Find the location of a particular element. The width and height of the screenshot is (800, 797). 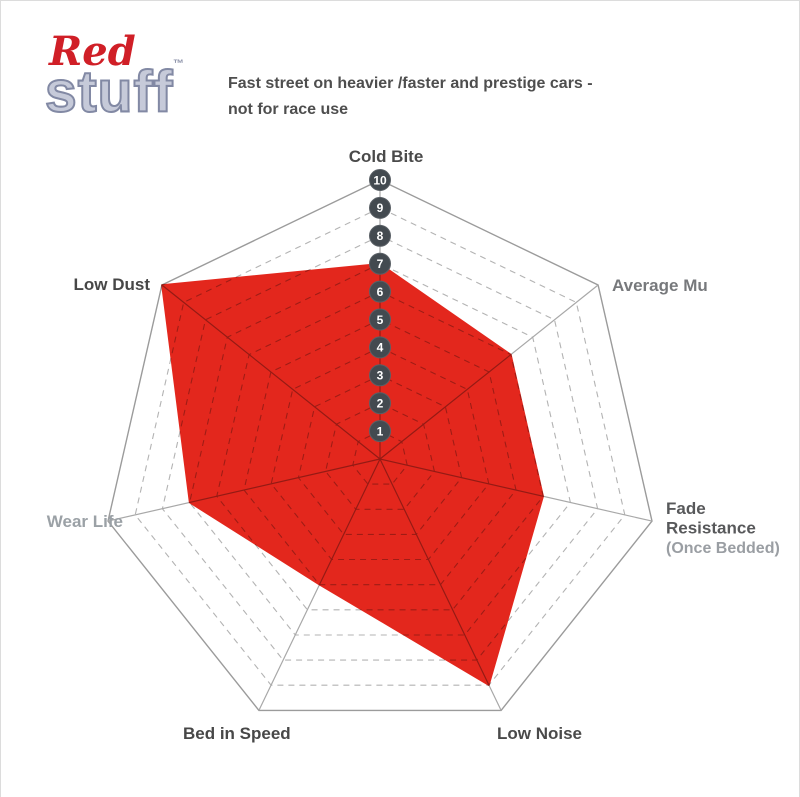

scale-badge-number: 10 is located at coordinates (380, 180).